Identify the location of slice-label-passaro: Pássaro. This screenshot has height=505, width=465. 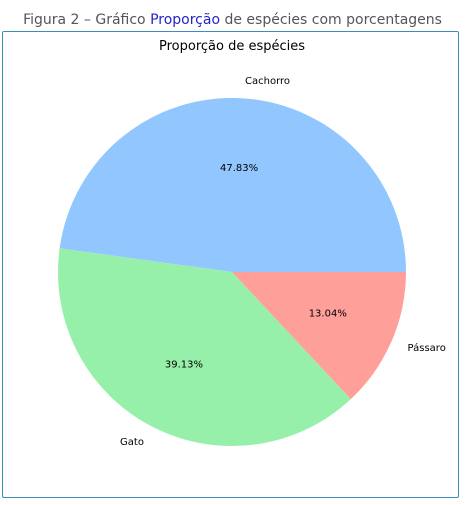
(427, 348).